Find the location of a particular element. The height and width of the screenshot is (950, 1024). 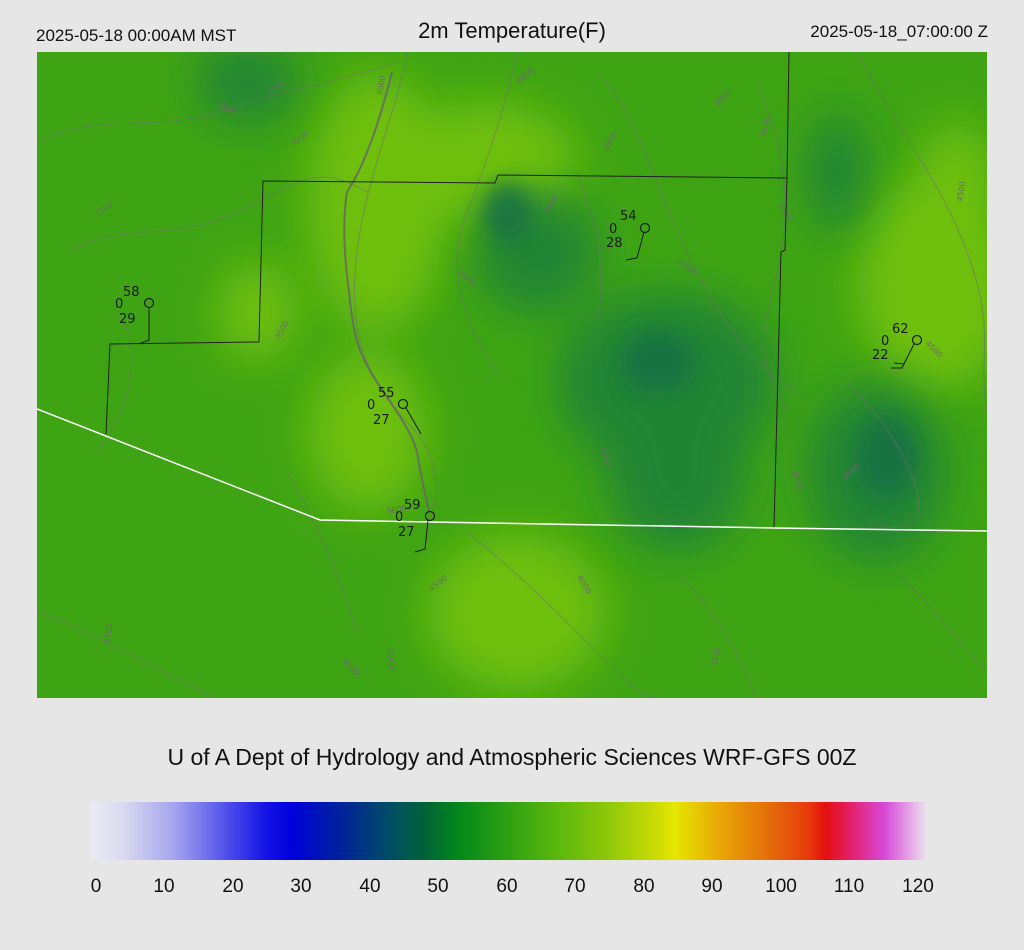

colorbar-tick-label: 20 is located at coordinates (233, 886).